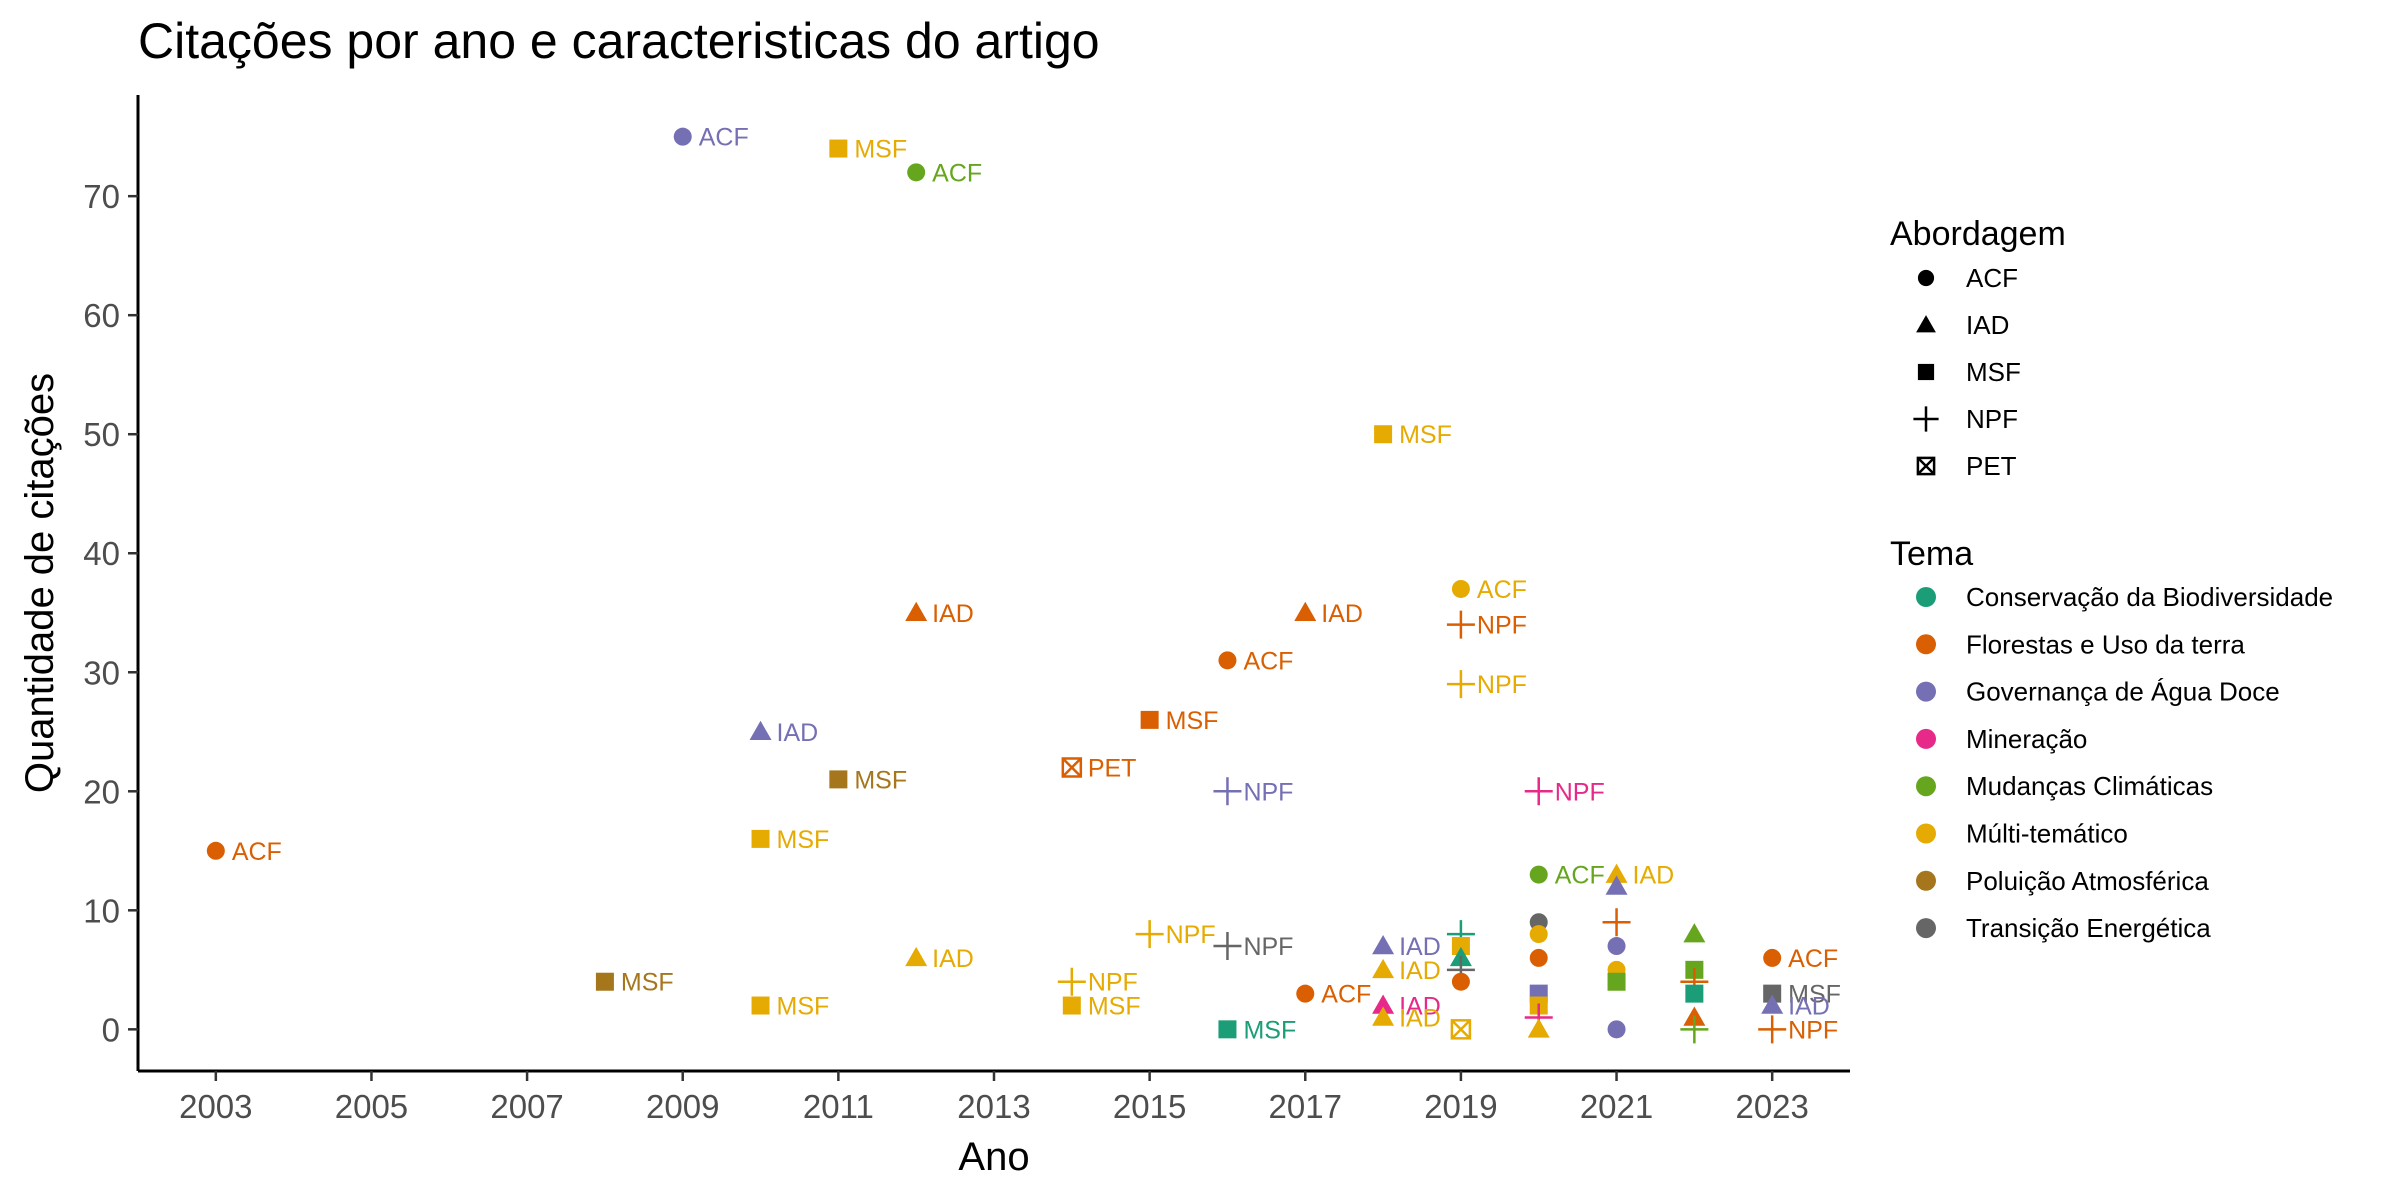  I want to click on y-axis-title: Quantidade de citações, so click(40, 583).